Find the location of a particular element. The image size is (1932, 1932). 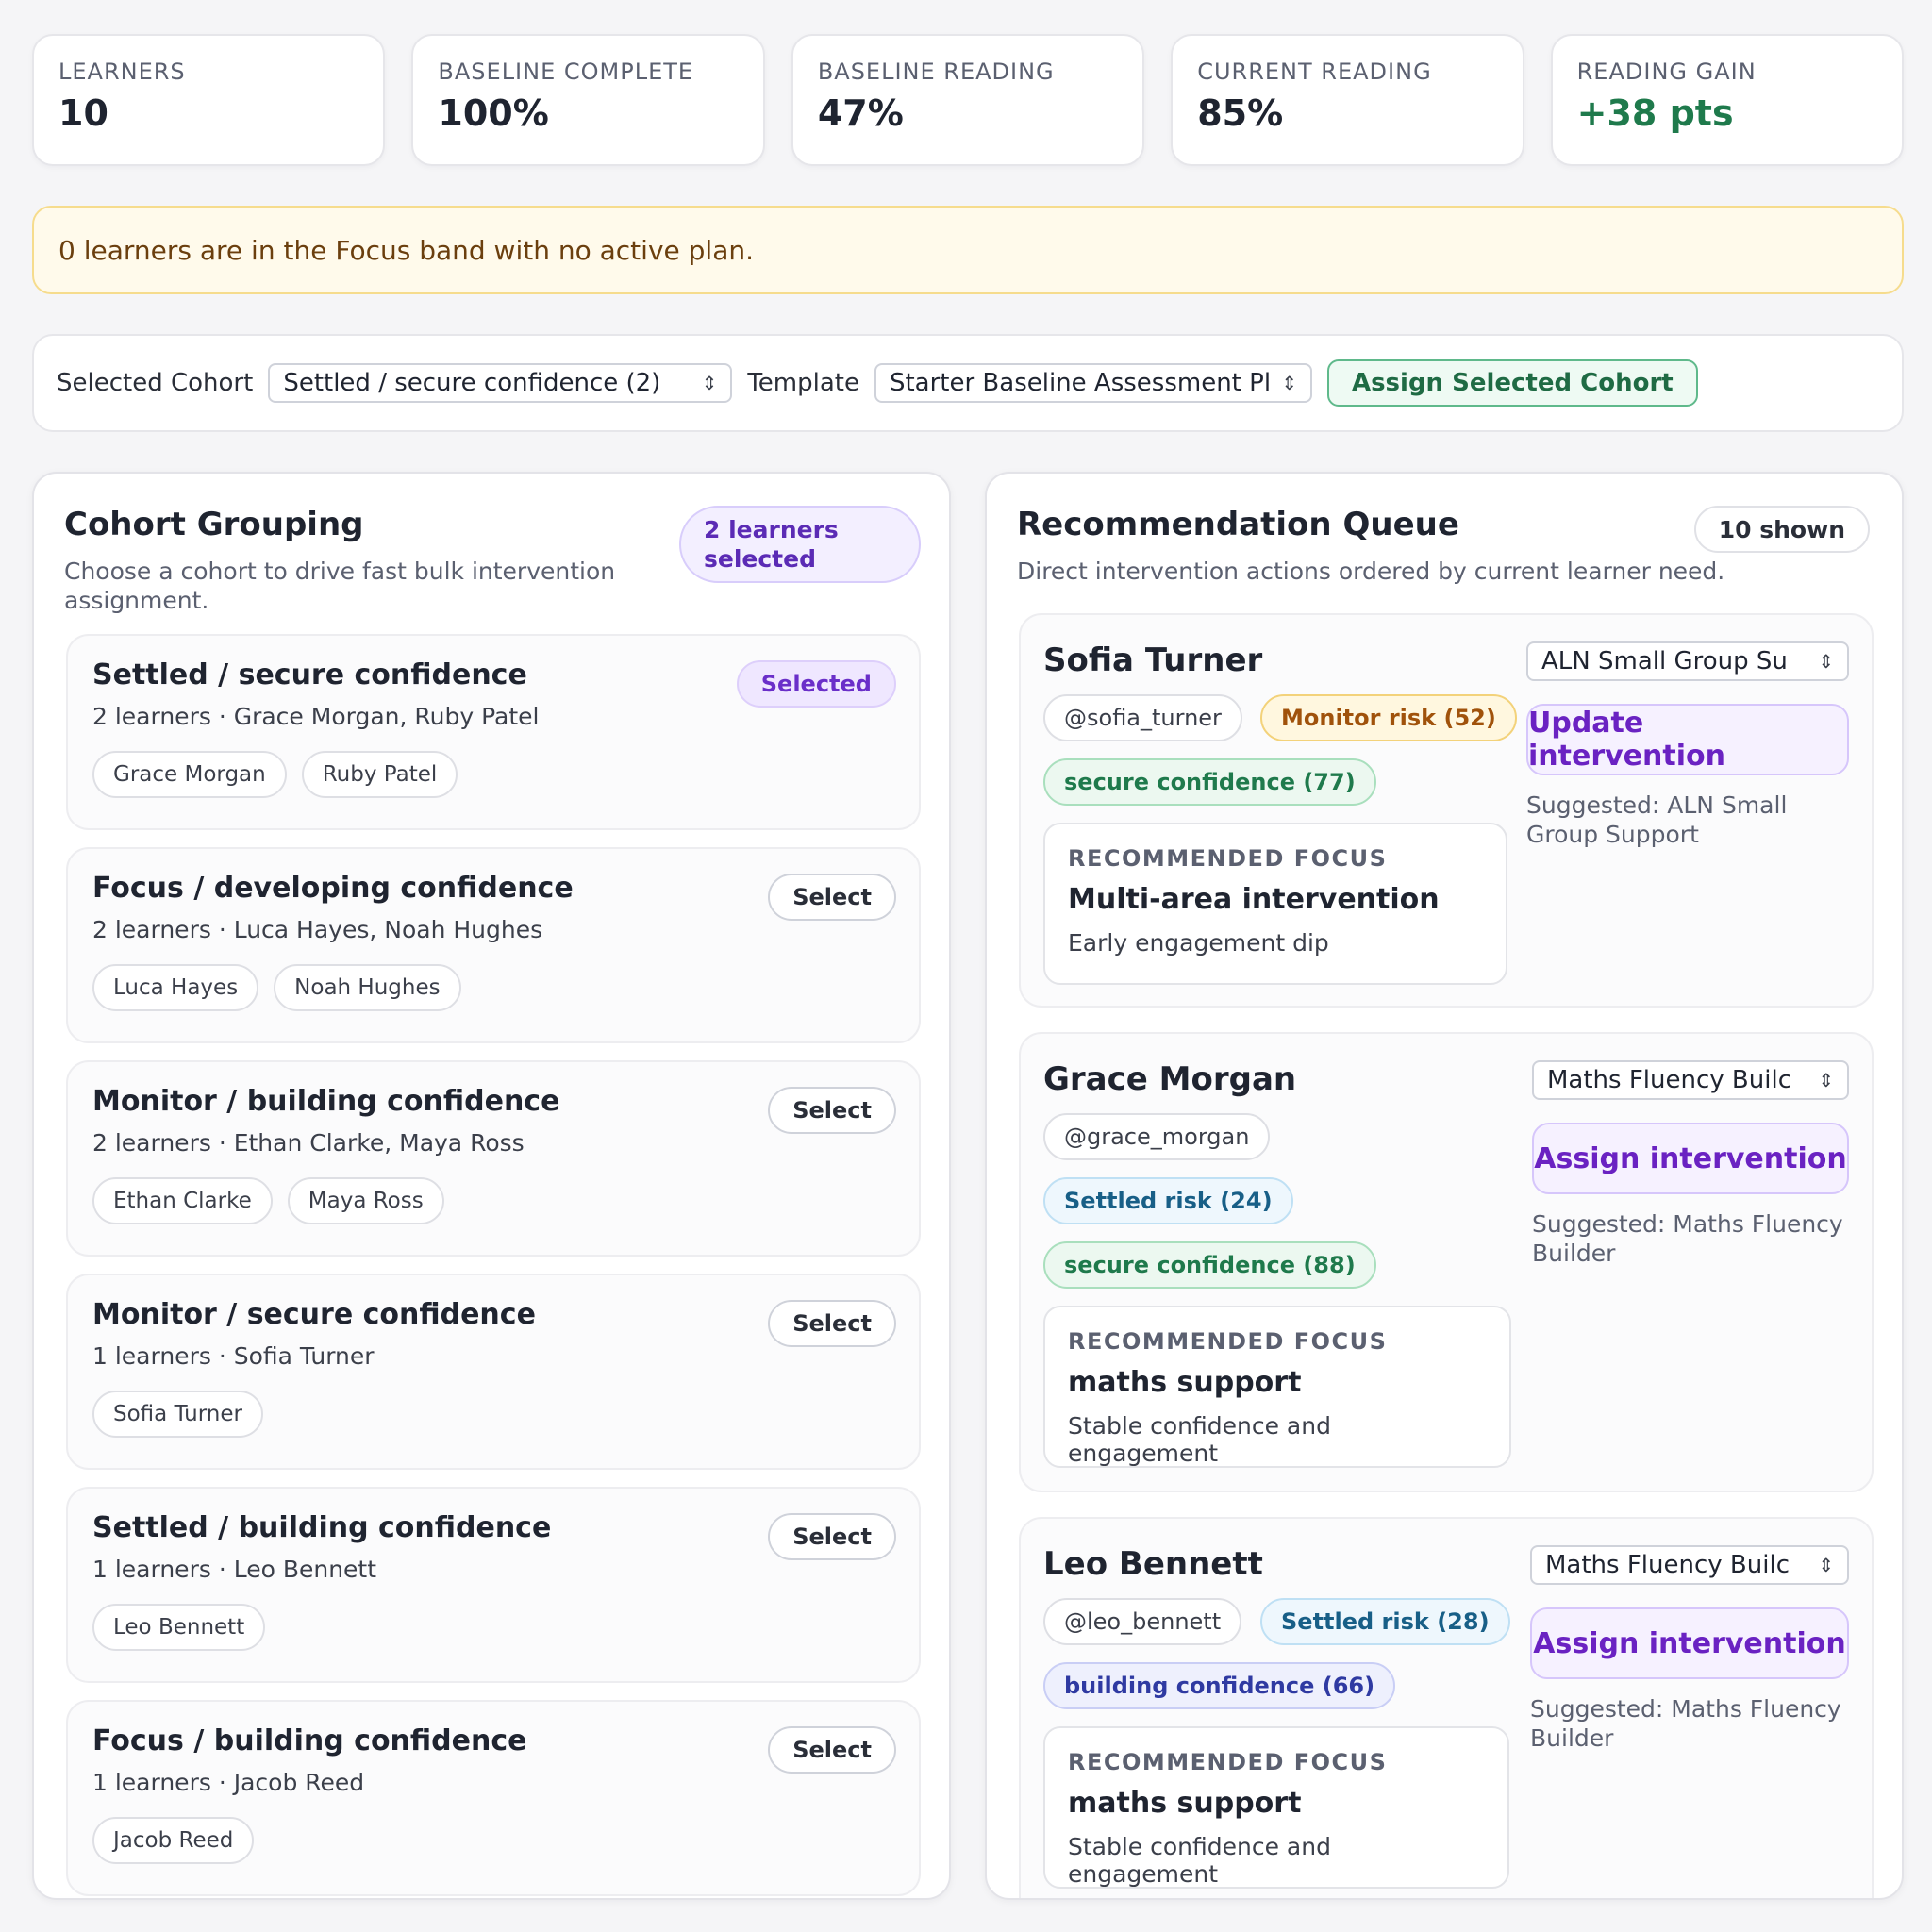

cohort-meta: 1 learners · Jacob Reed is located at coordinates (228, 1782).